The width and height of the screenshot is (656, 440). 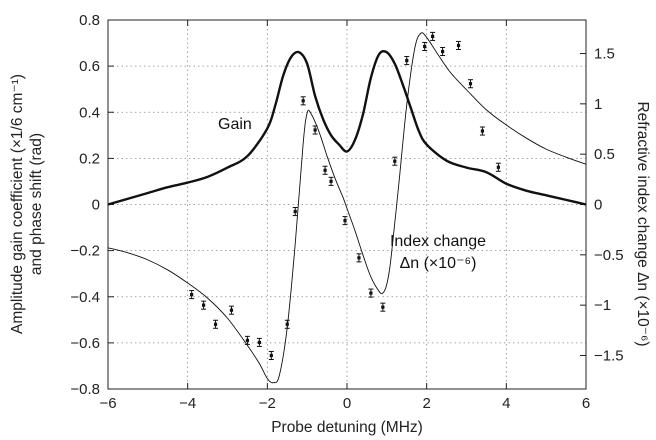 What do you see at coordinates (586, 403) in the screenshot?
I see `x-tick-label: 6` at bounding box center [586, 403].